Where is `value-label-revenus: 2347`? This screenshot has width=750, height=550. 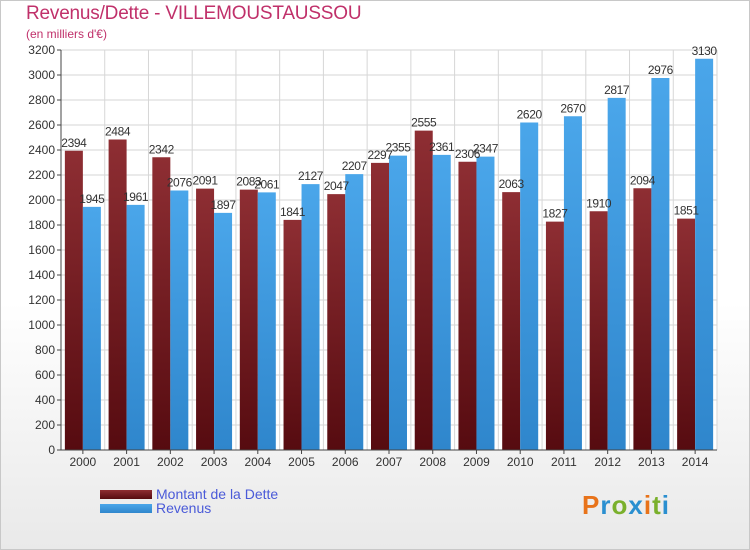
value-label-revenus: 2347 is located at coordinates (486, 149).